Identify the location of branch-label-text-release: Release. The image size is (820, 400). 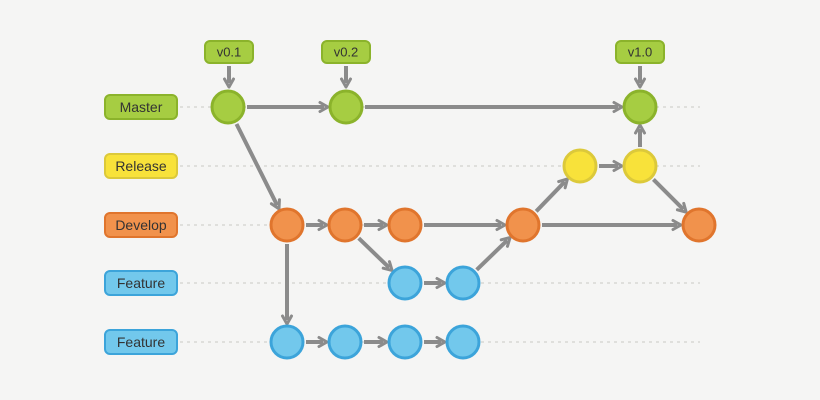
(141, 166).